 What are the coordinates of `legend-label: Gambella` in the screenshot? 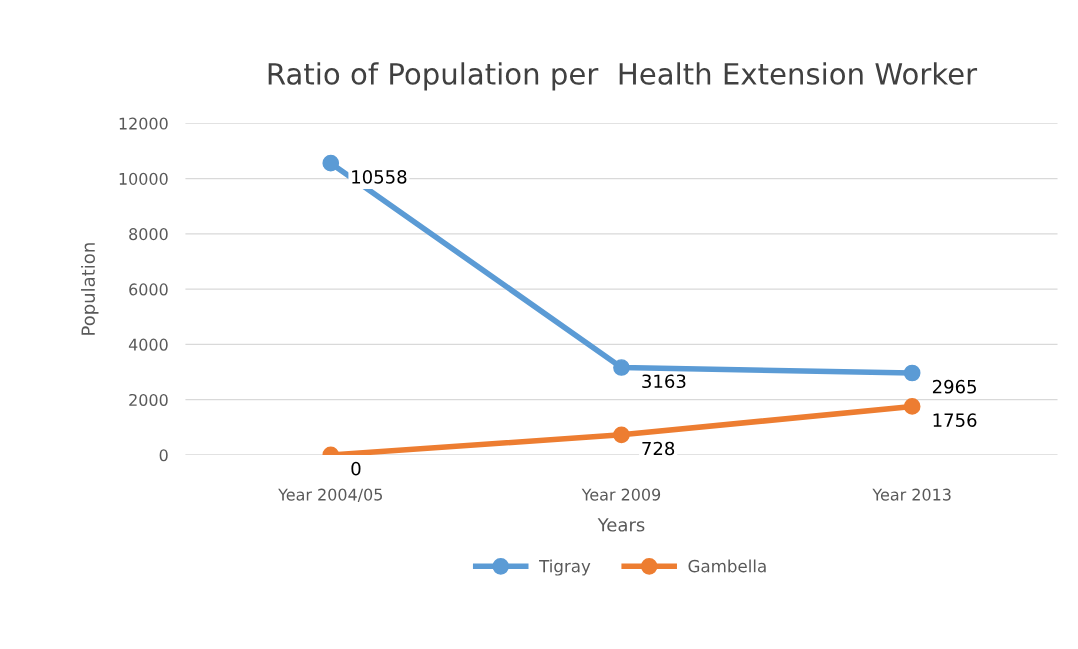 It's located at (727, 566).